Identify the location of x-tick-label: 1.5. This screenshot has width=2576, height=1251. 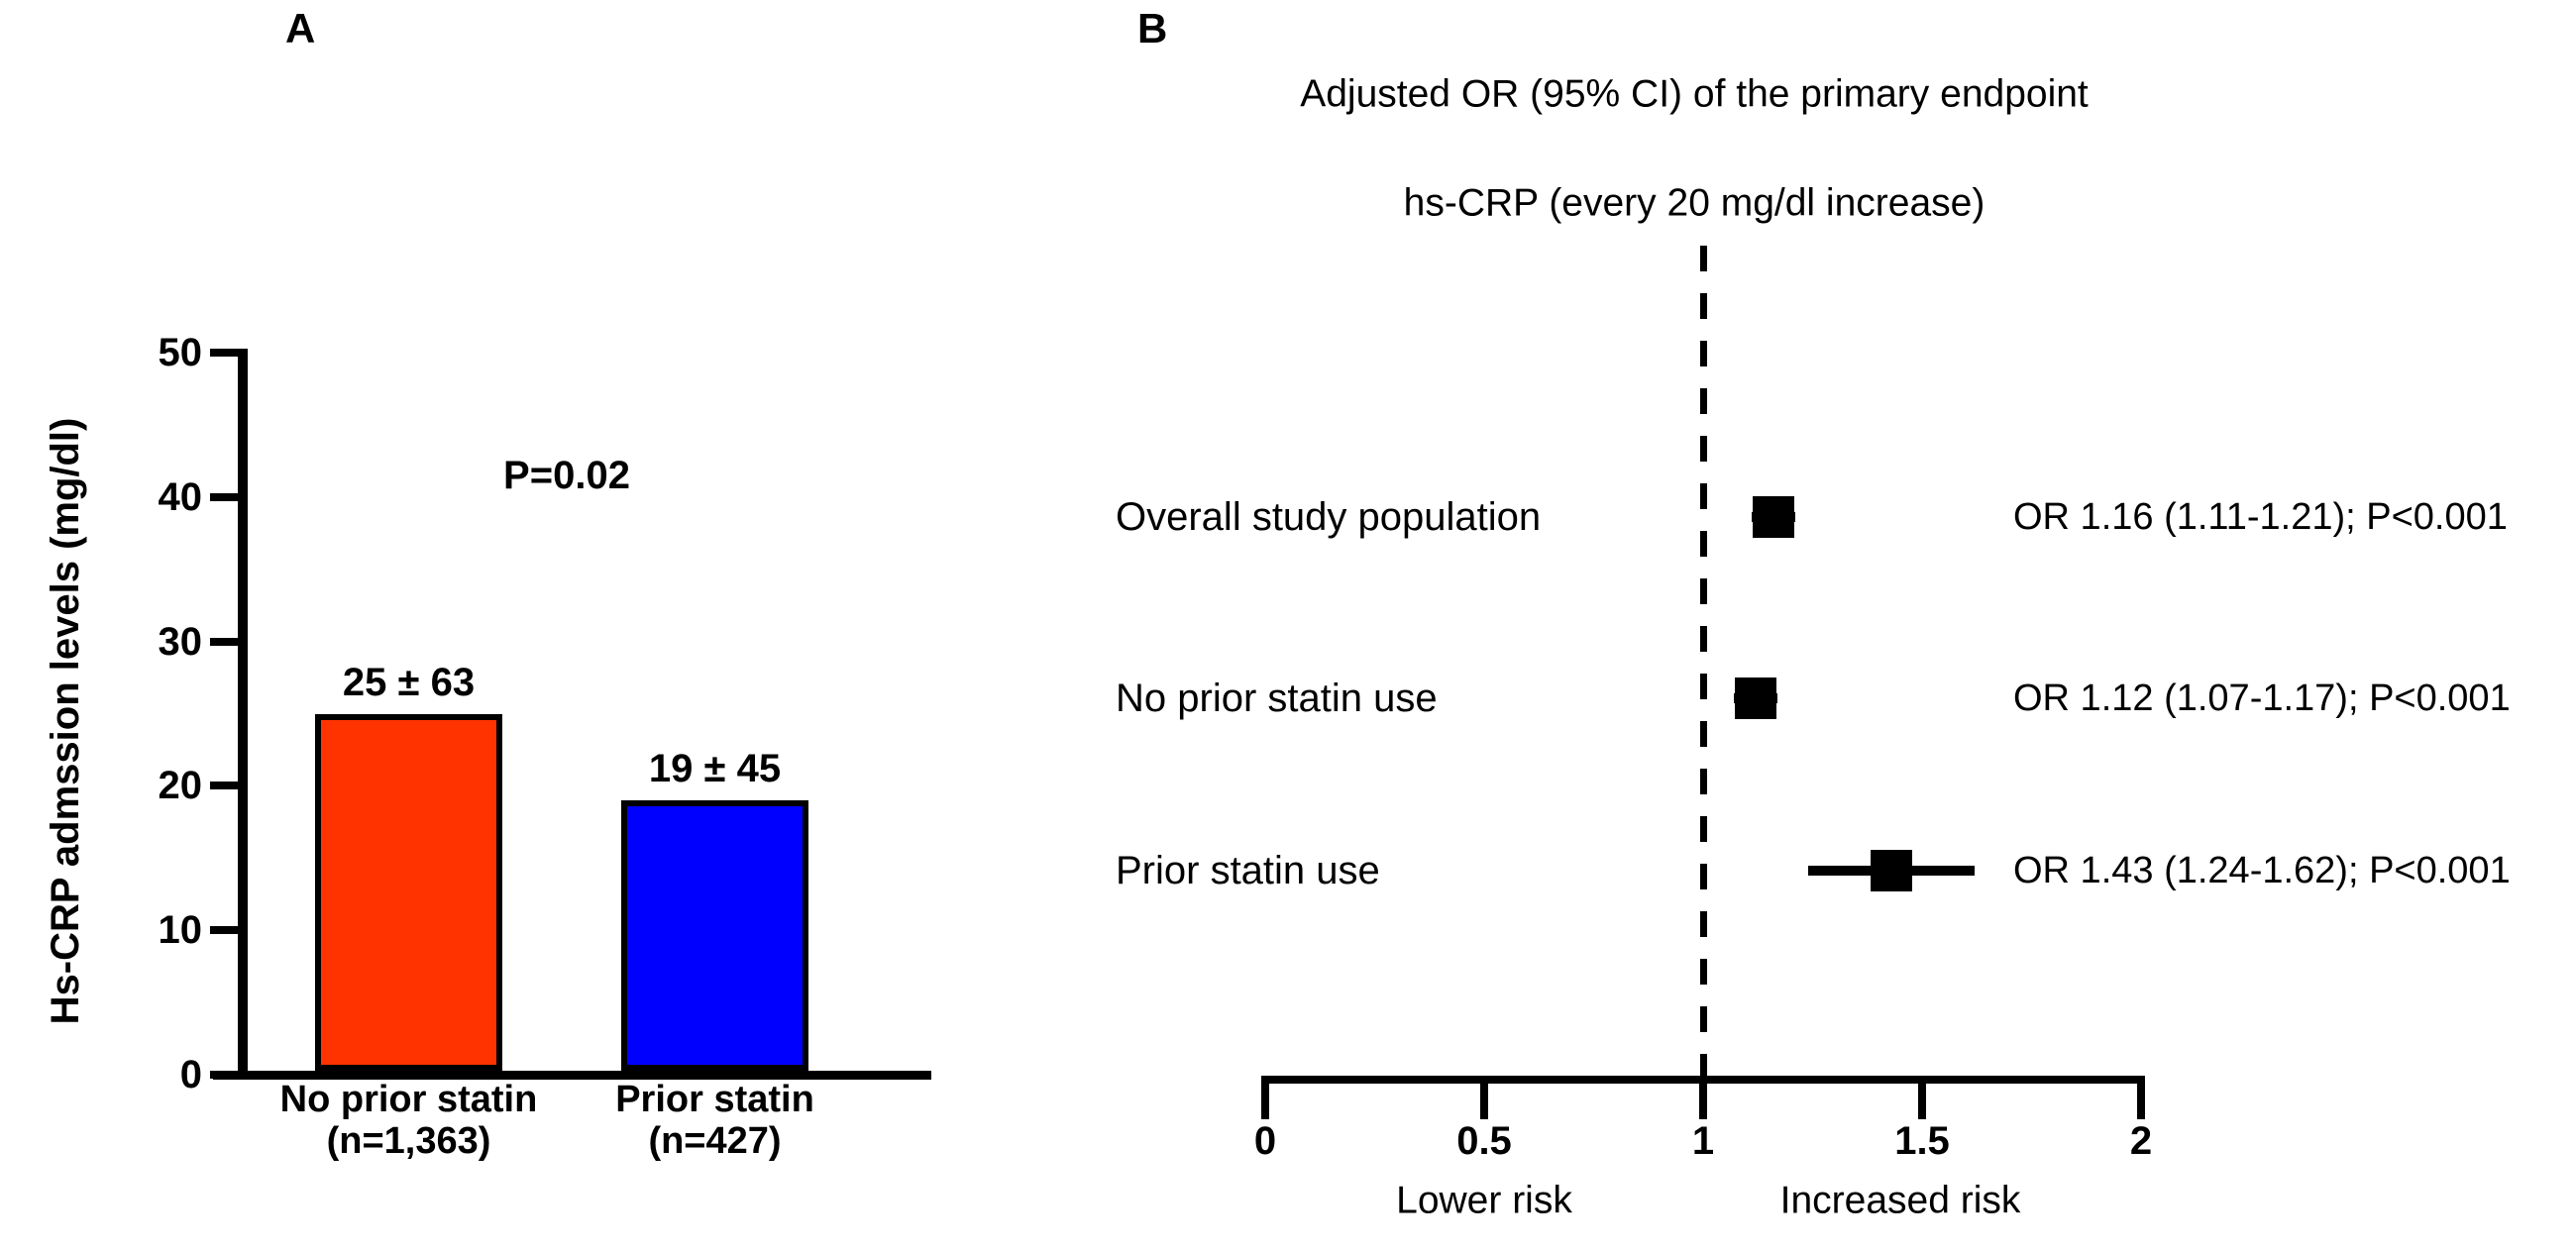
(1922, 1141).